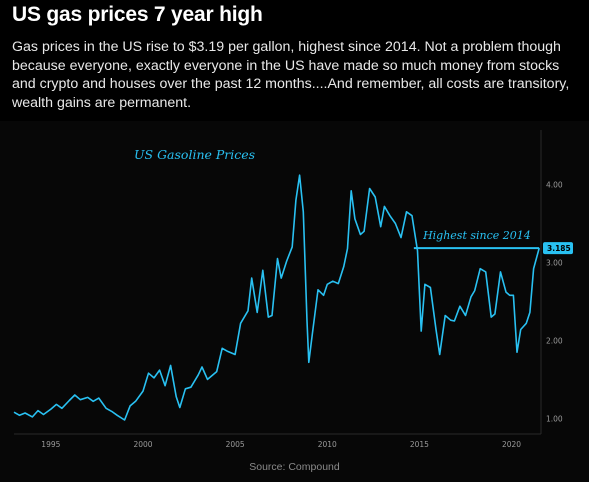 This screenshot has width=589, height=482. What do you see at coordinates (554, 185) in the screenshot?
I see `y-tick-label: 4.00` at bounding box center [554, 185].